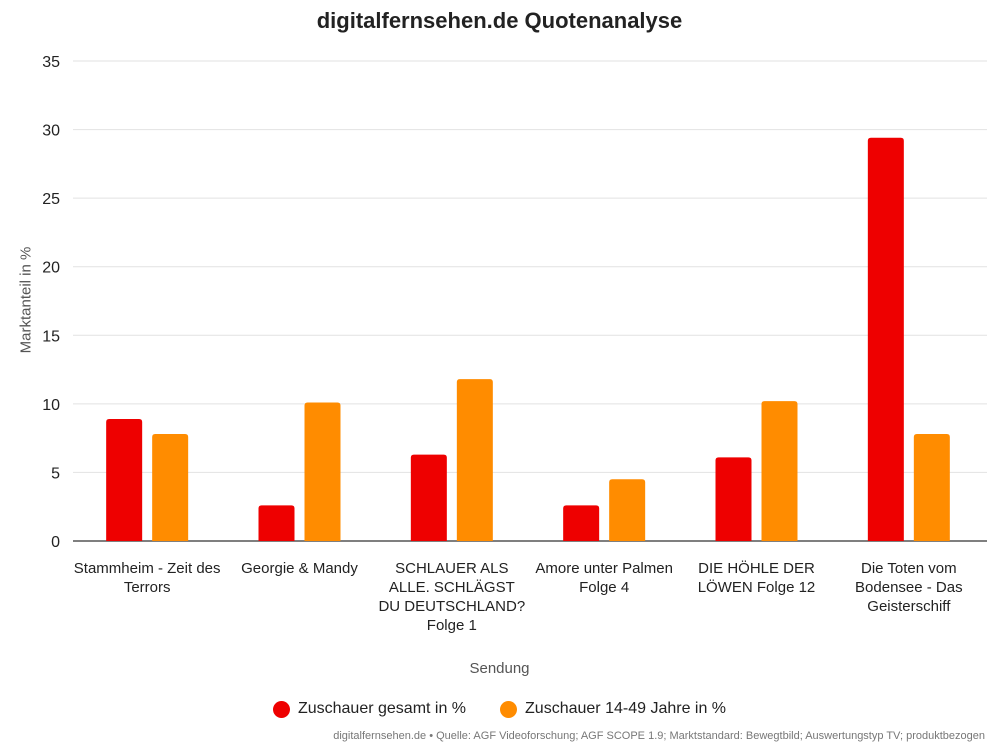  Describe the element at coordinates (51, 131) in the screenshot. I see `y-tick-label: 30` at that location.